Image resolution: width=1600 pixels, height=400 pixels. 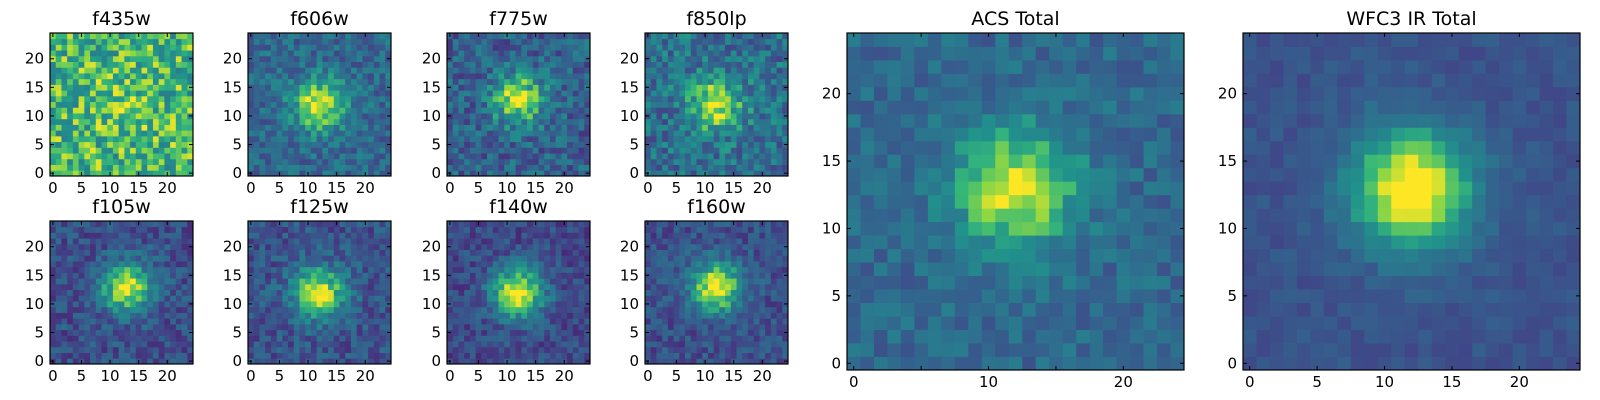 What do you see at coordinates (319, 104) in the screenshot?
I see `axes-frame` at bounding box center [319, 104].